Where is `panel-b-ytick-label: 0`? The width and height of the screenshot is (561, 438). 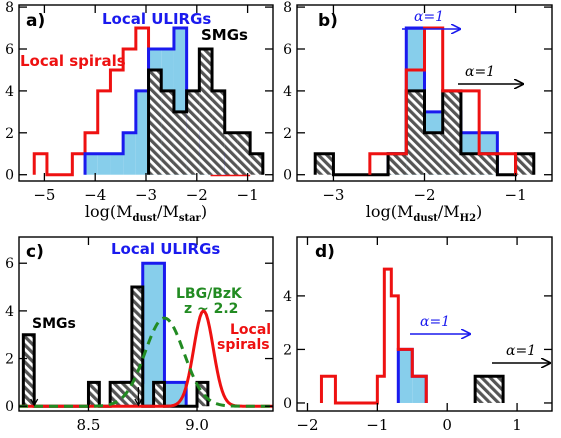 panel-b-ytick-label: 0 is located at coordinates (287, 176).